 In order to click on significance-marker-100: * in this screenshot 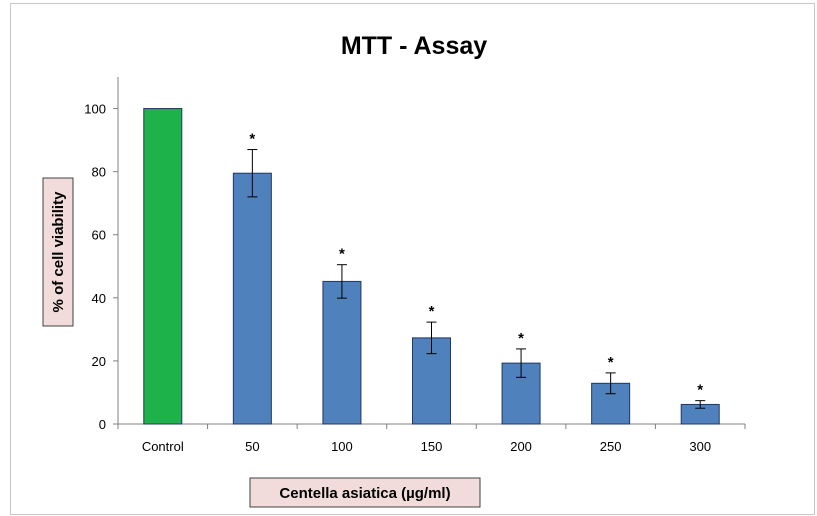, I will do `click(342, 254)`.